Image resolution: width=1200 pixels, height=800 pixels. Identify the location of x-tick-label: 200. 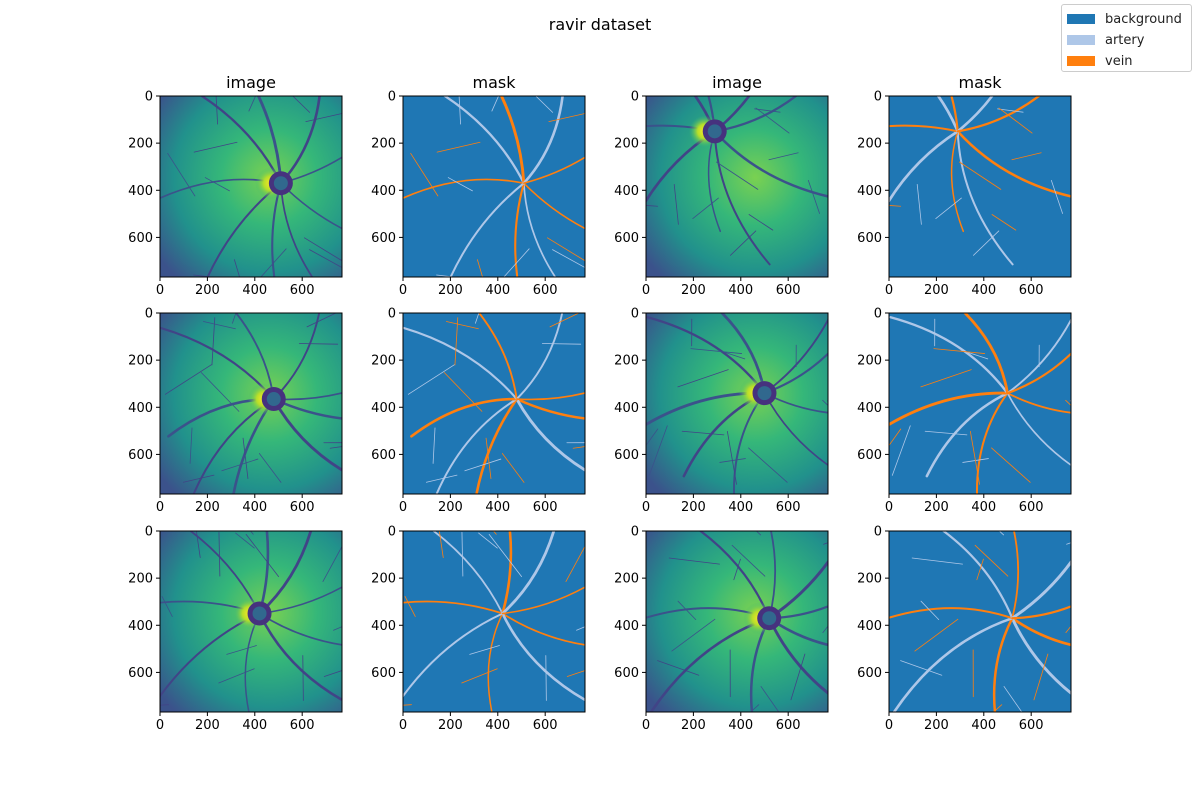
(450, 507).